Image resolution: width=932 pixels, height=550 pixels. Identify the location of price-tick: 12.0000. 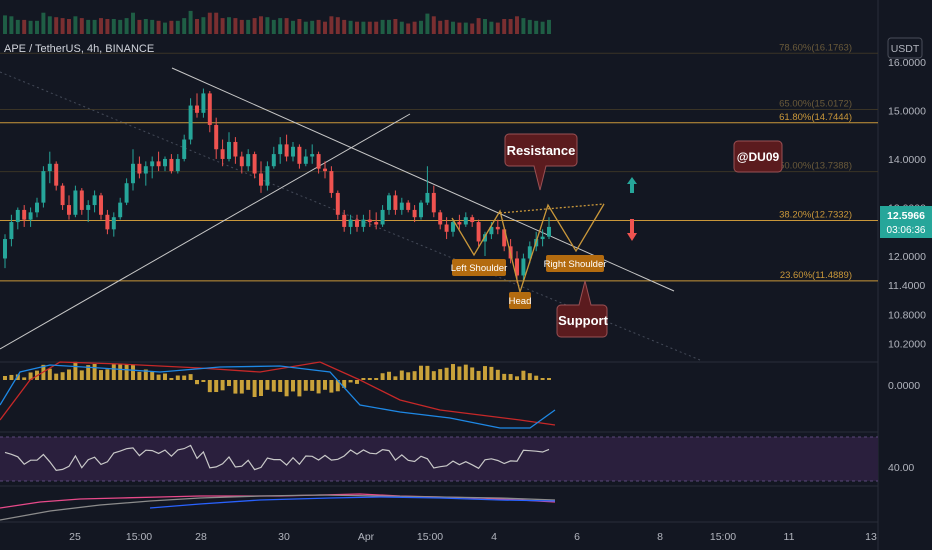
(907, 257).